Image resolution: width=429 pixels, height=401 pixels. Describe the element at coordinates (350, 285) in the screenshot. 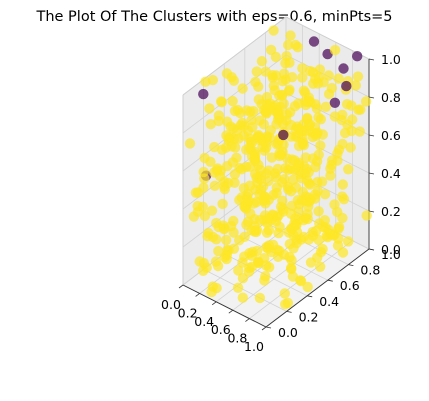

I see `y-tick-label: 0.6` at that location.